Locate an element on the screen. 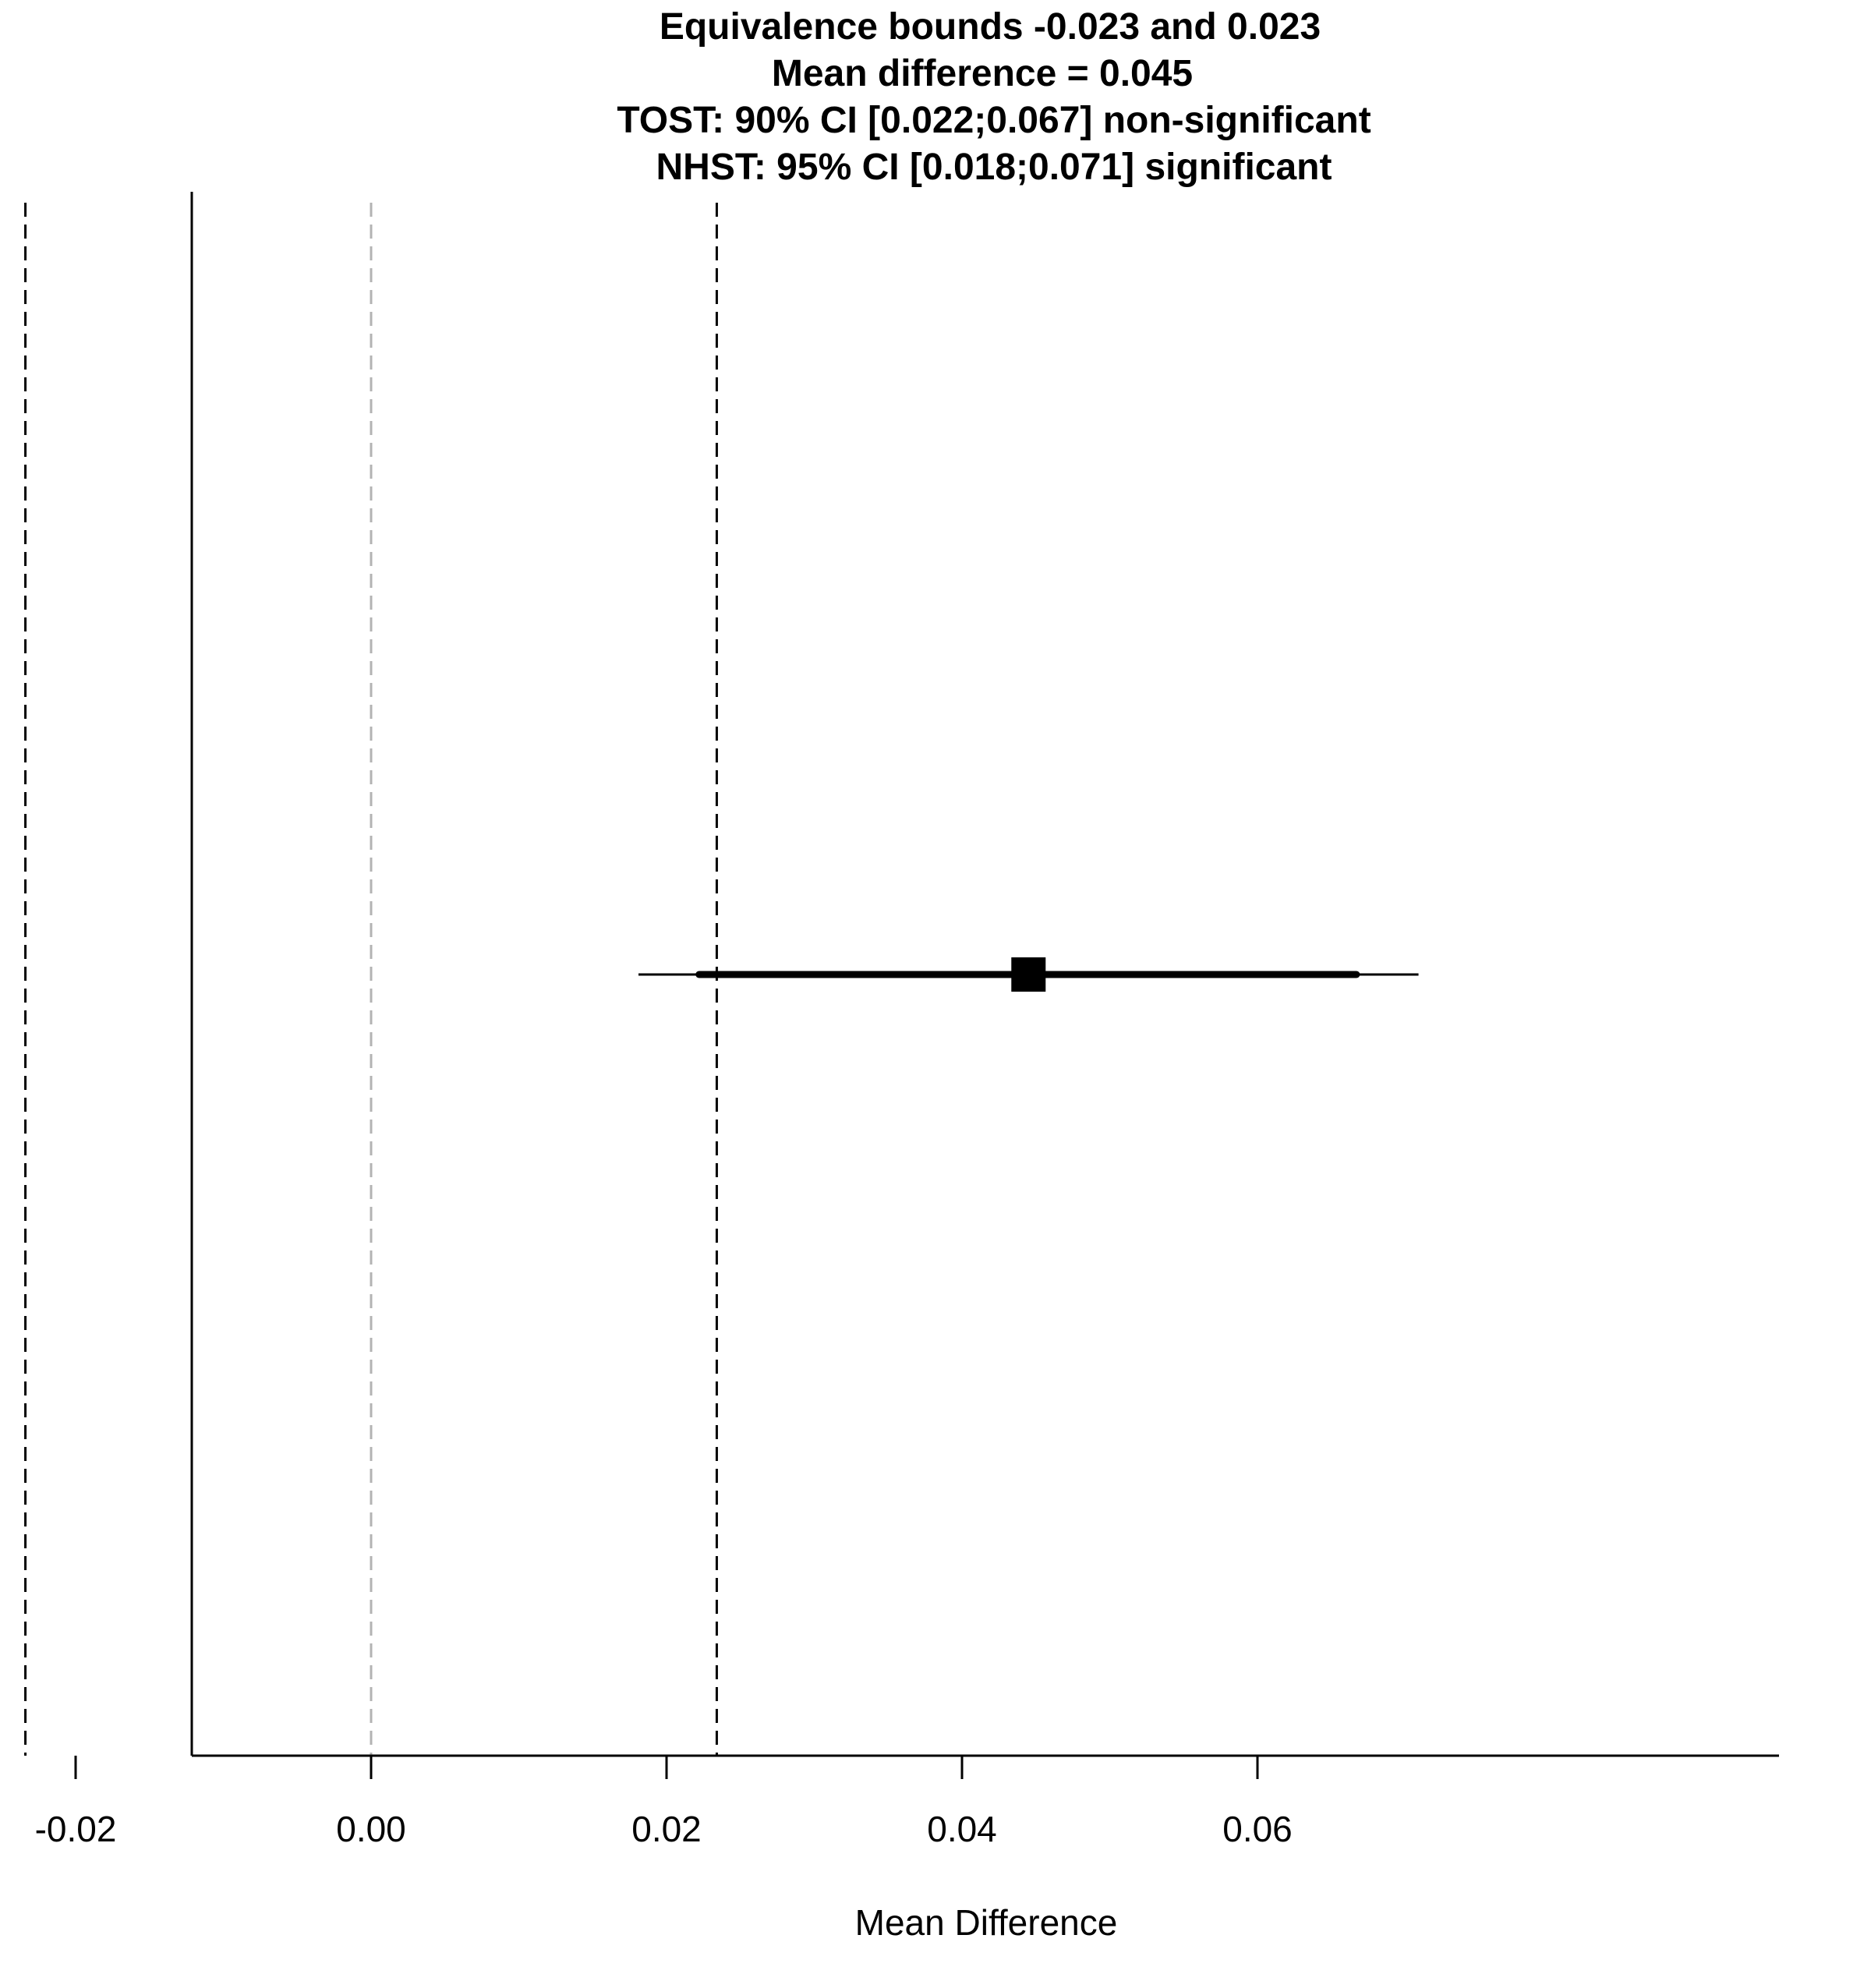 This screenshot has width=1871, height=1988. x-tick-label: 0.02 is located at coordinates (666, 1829).